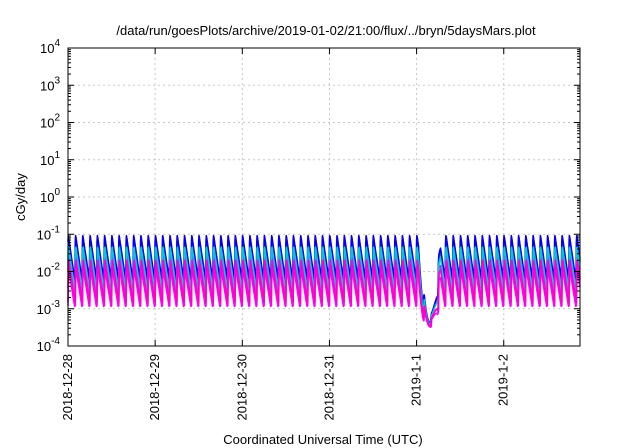 The width and height of the screenshot is (640, 448). I want to click on y-axis-label: cGy/day, so click(20, 197).